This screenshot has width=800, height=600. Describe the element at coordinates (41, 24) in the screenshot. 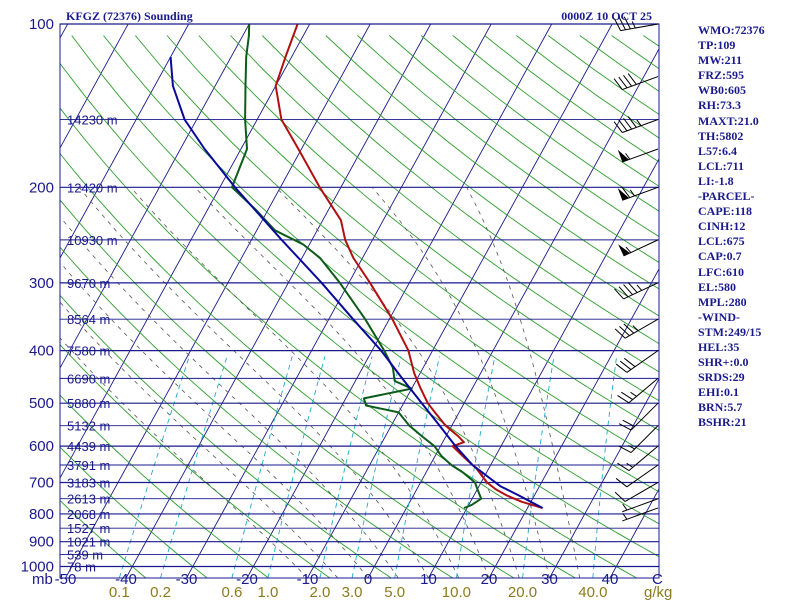

I see `pressure-tick-label: 100` at that location.